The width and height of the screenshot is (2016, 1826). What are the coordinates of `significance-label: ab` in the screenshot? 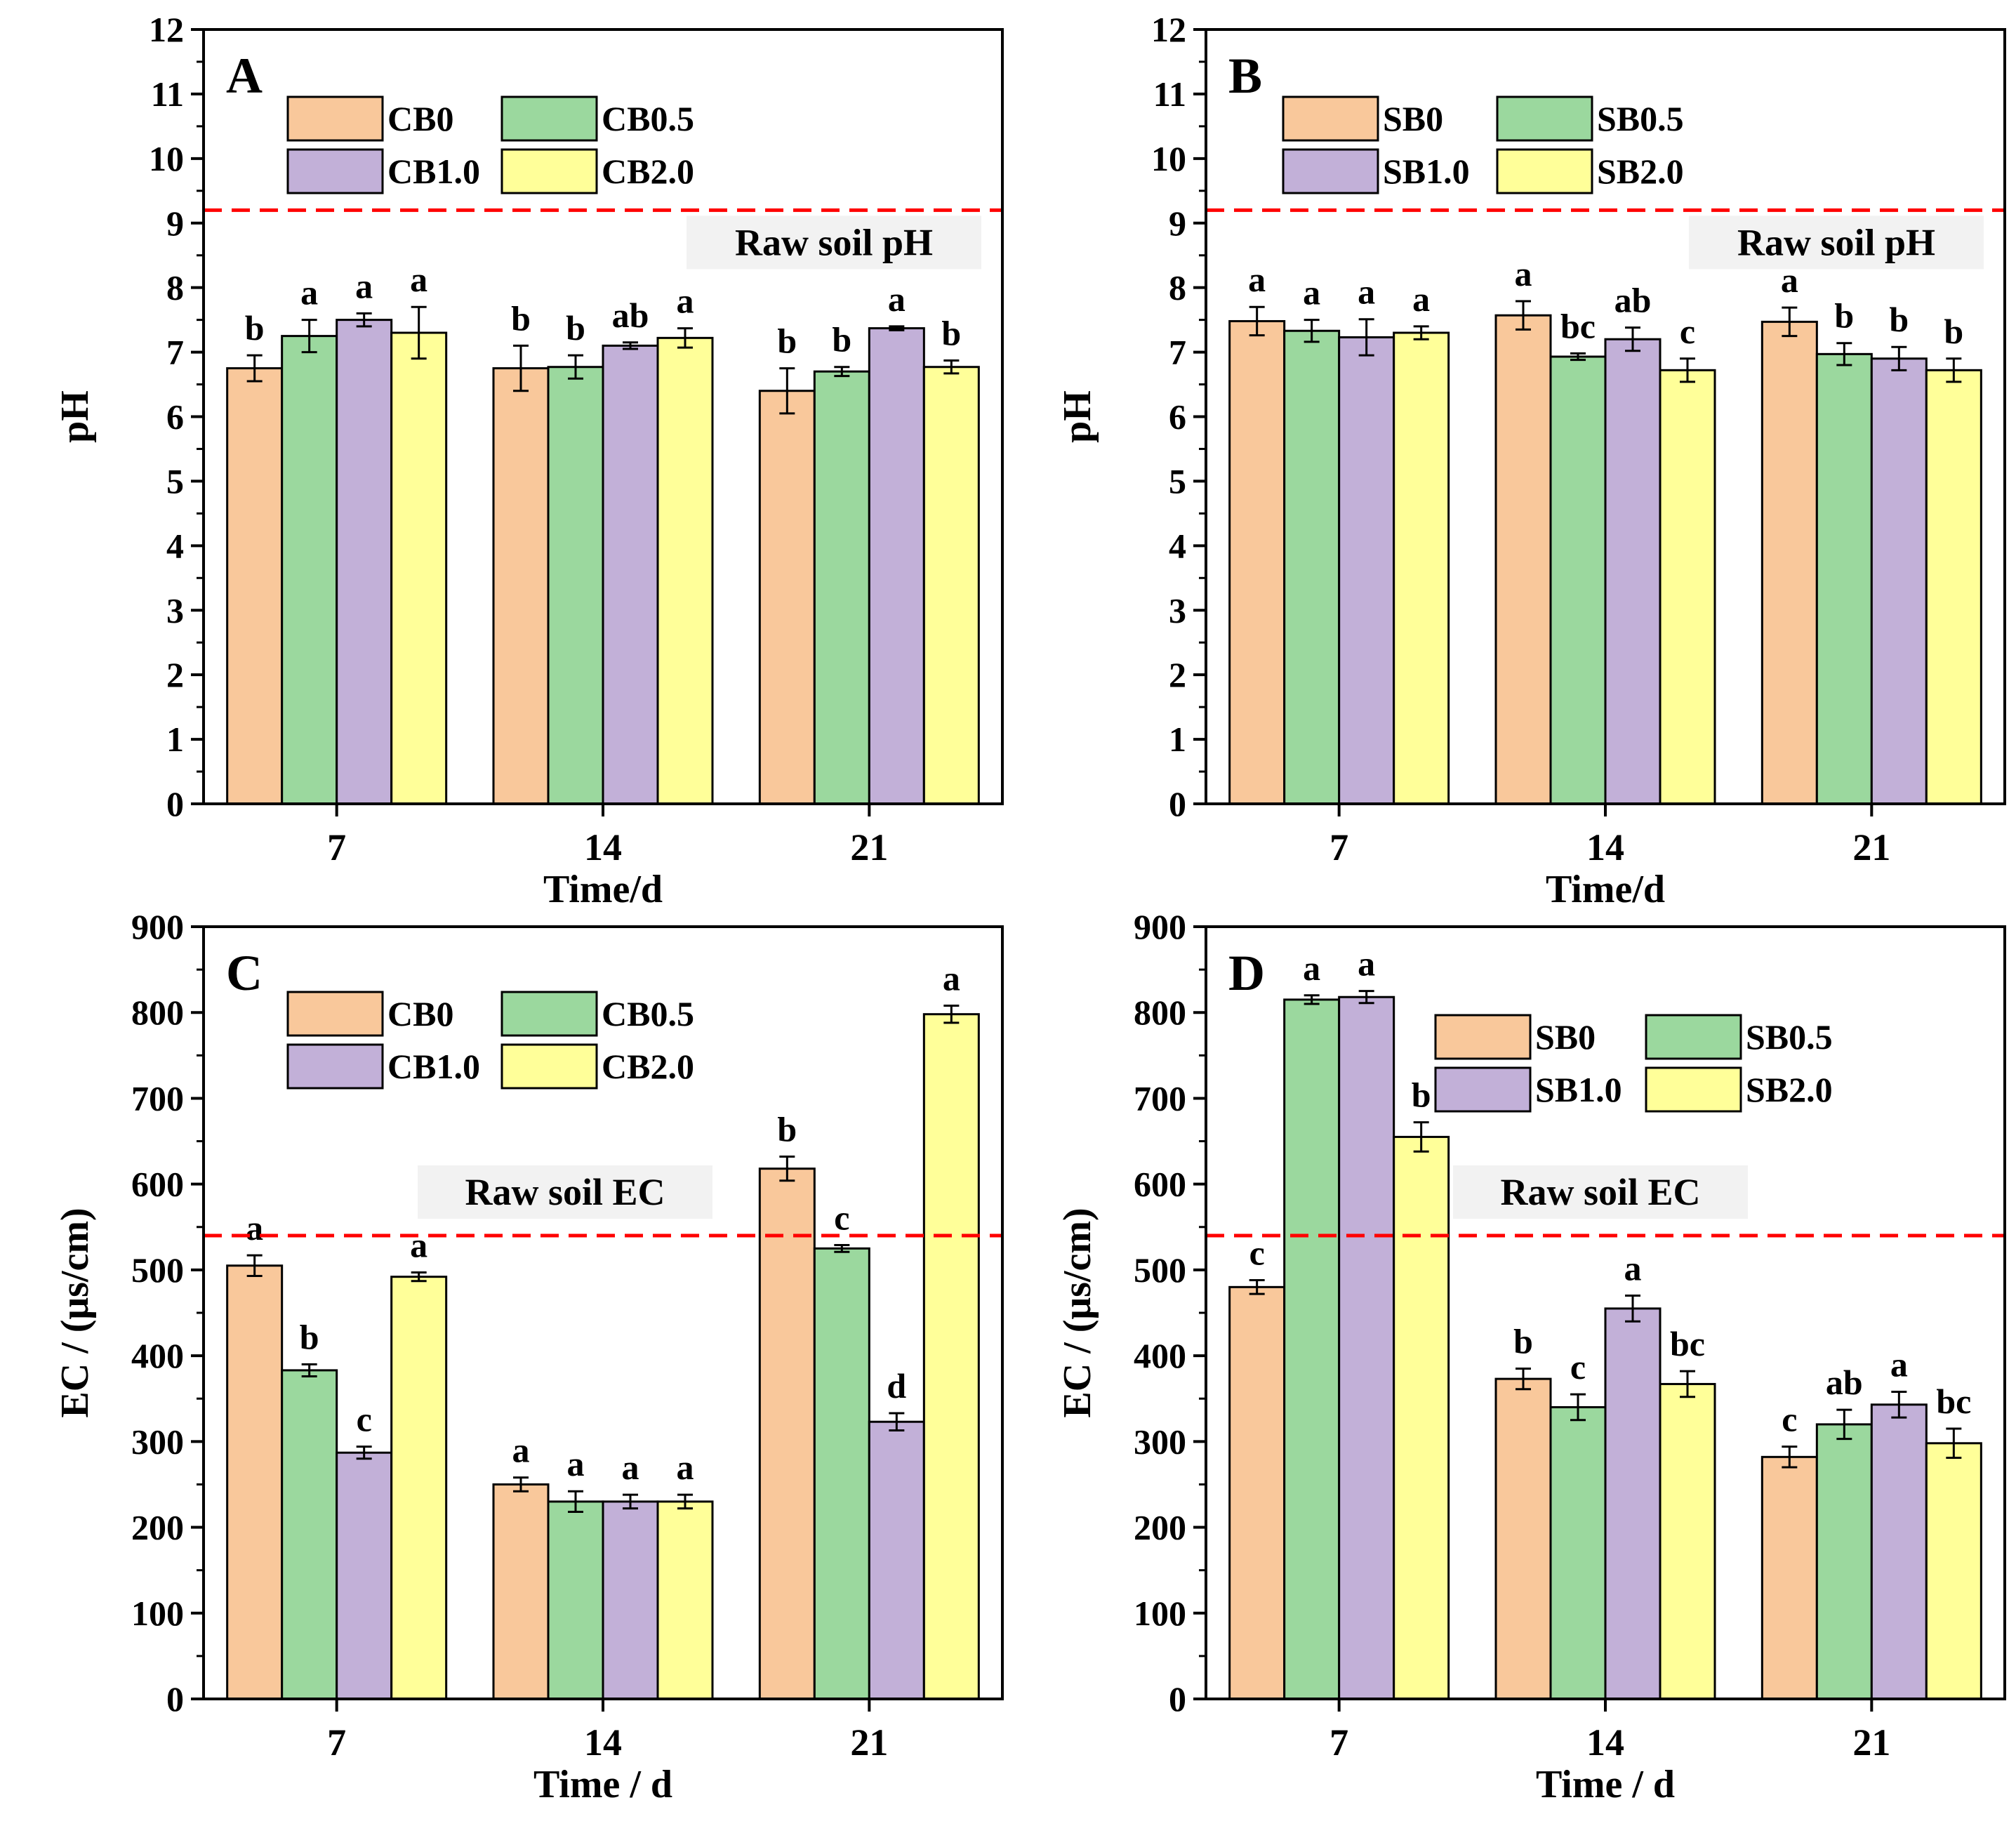 It's located at (1844, 1382).